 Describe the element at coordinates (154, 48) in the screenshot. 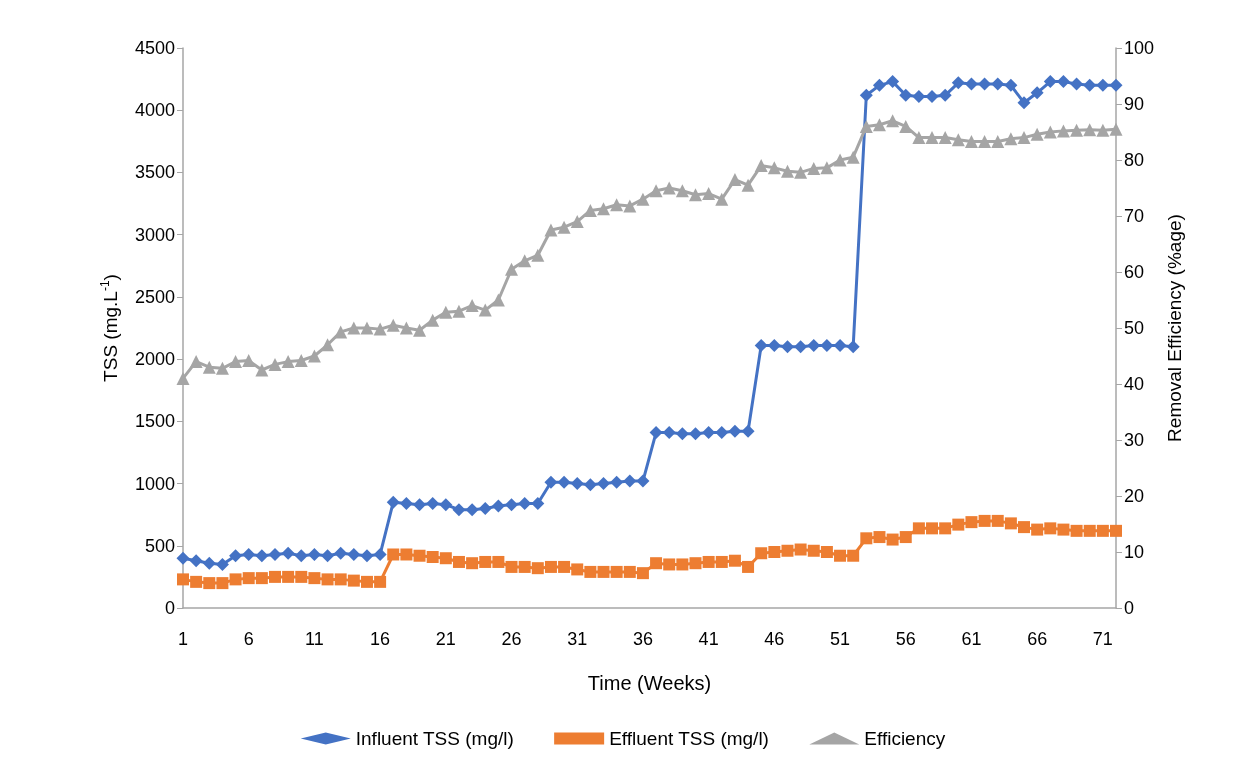

I see `y-tick-label: 4500` at that location.